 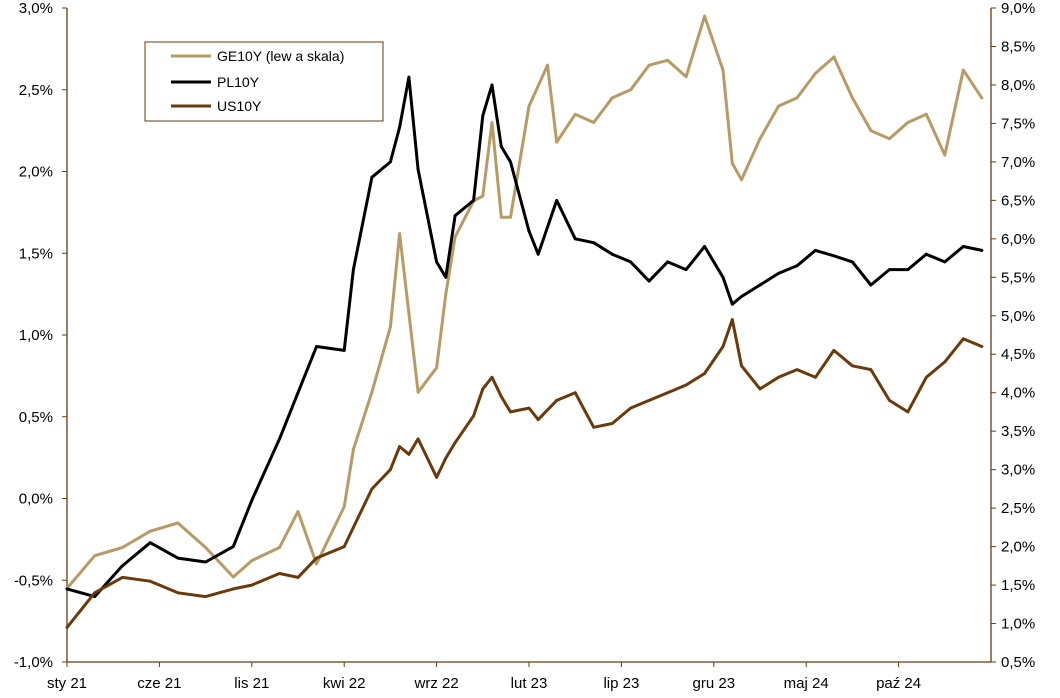 I want to click on right-tick-label: 1,0%, so click(x=1018, y=624).